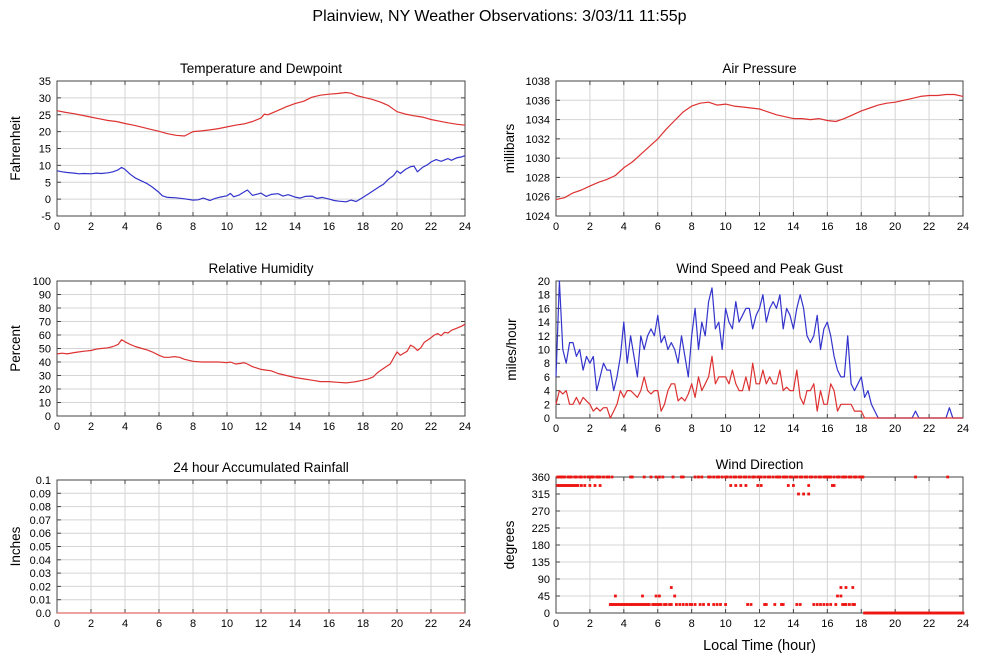  What do you see at coordinates (40, 534) in the screenshot?
I see `y-tick-label: 0.06` at bounding box center [40, 534].